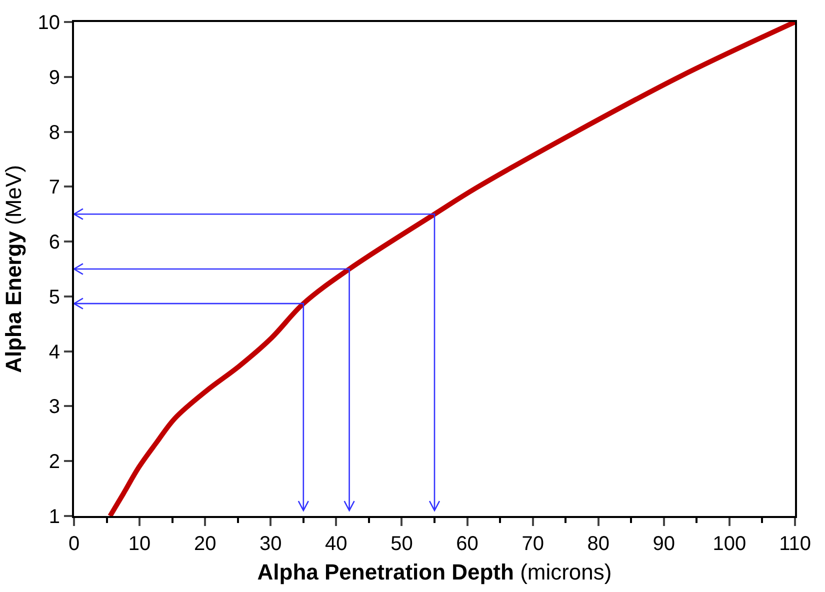  Describe the element at coordinates (467, 544) in the screenshot. I see `x-tick-label: 60` at that location.